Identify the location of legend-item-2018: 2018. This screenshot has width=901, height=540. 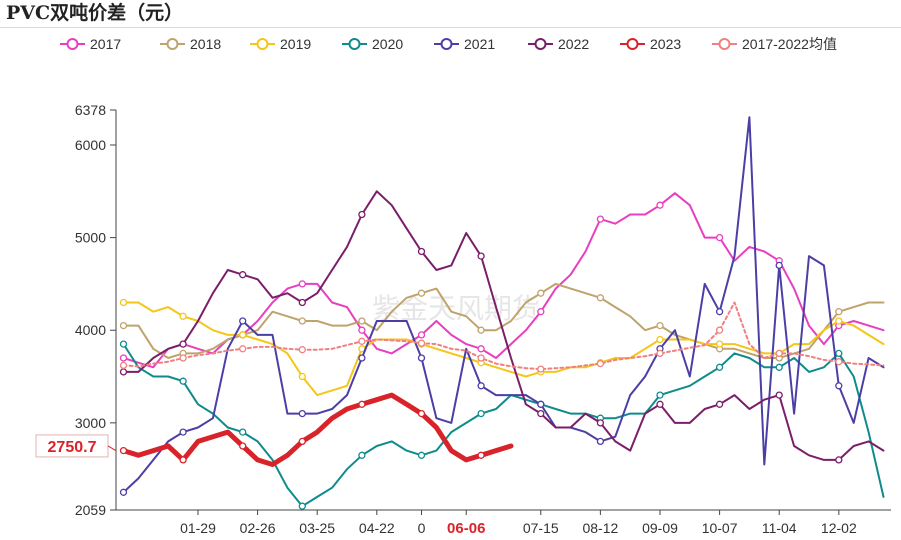
(190, 44).